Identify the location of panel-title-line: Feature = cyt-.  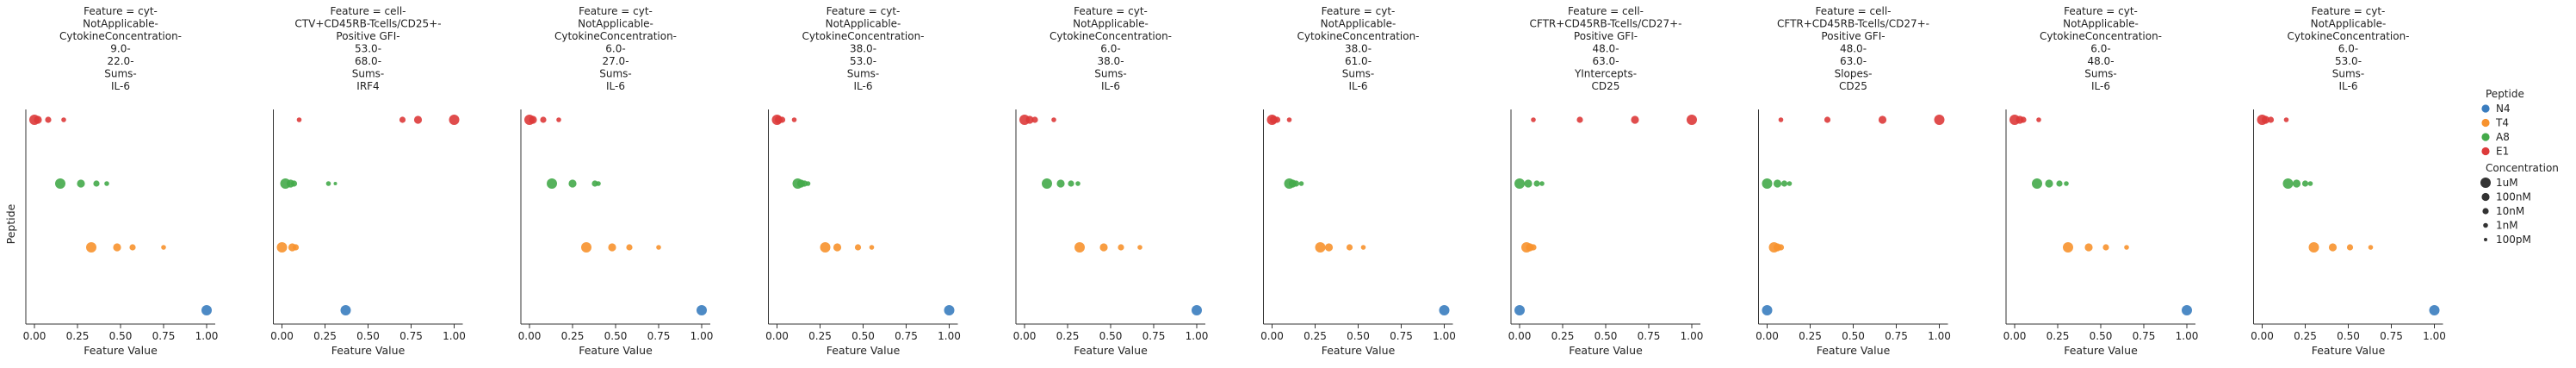
(2101, 11).